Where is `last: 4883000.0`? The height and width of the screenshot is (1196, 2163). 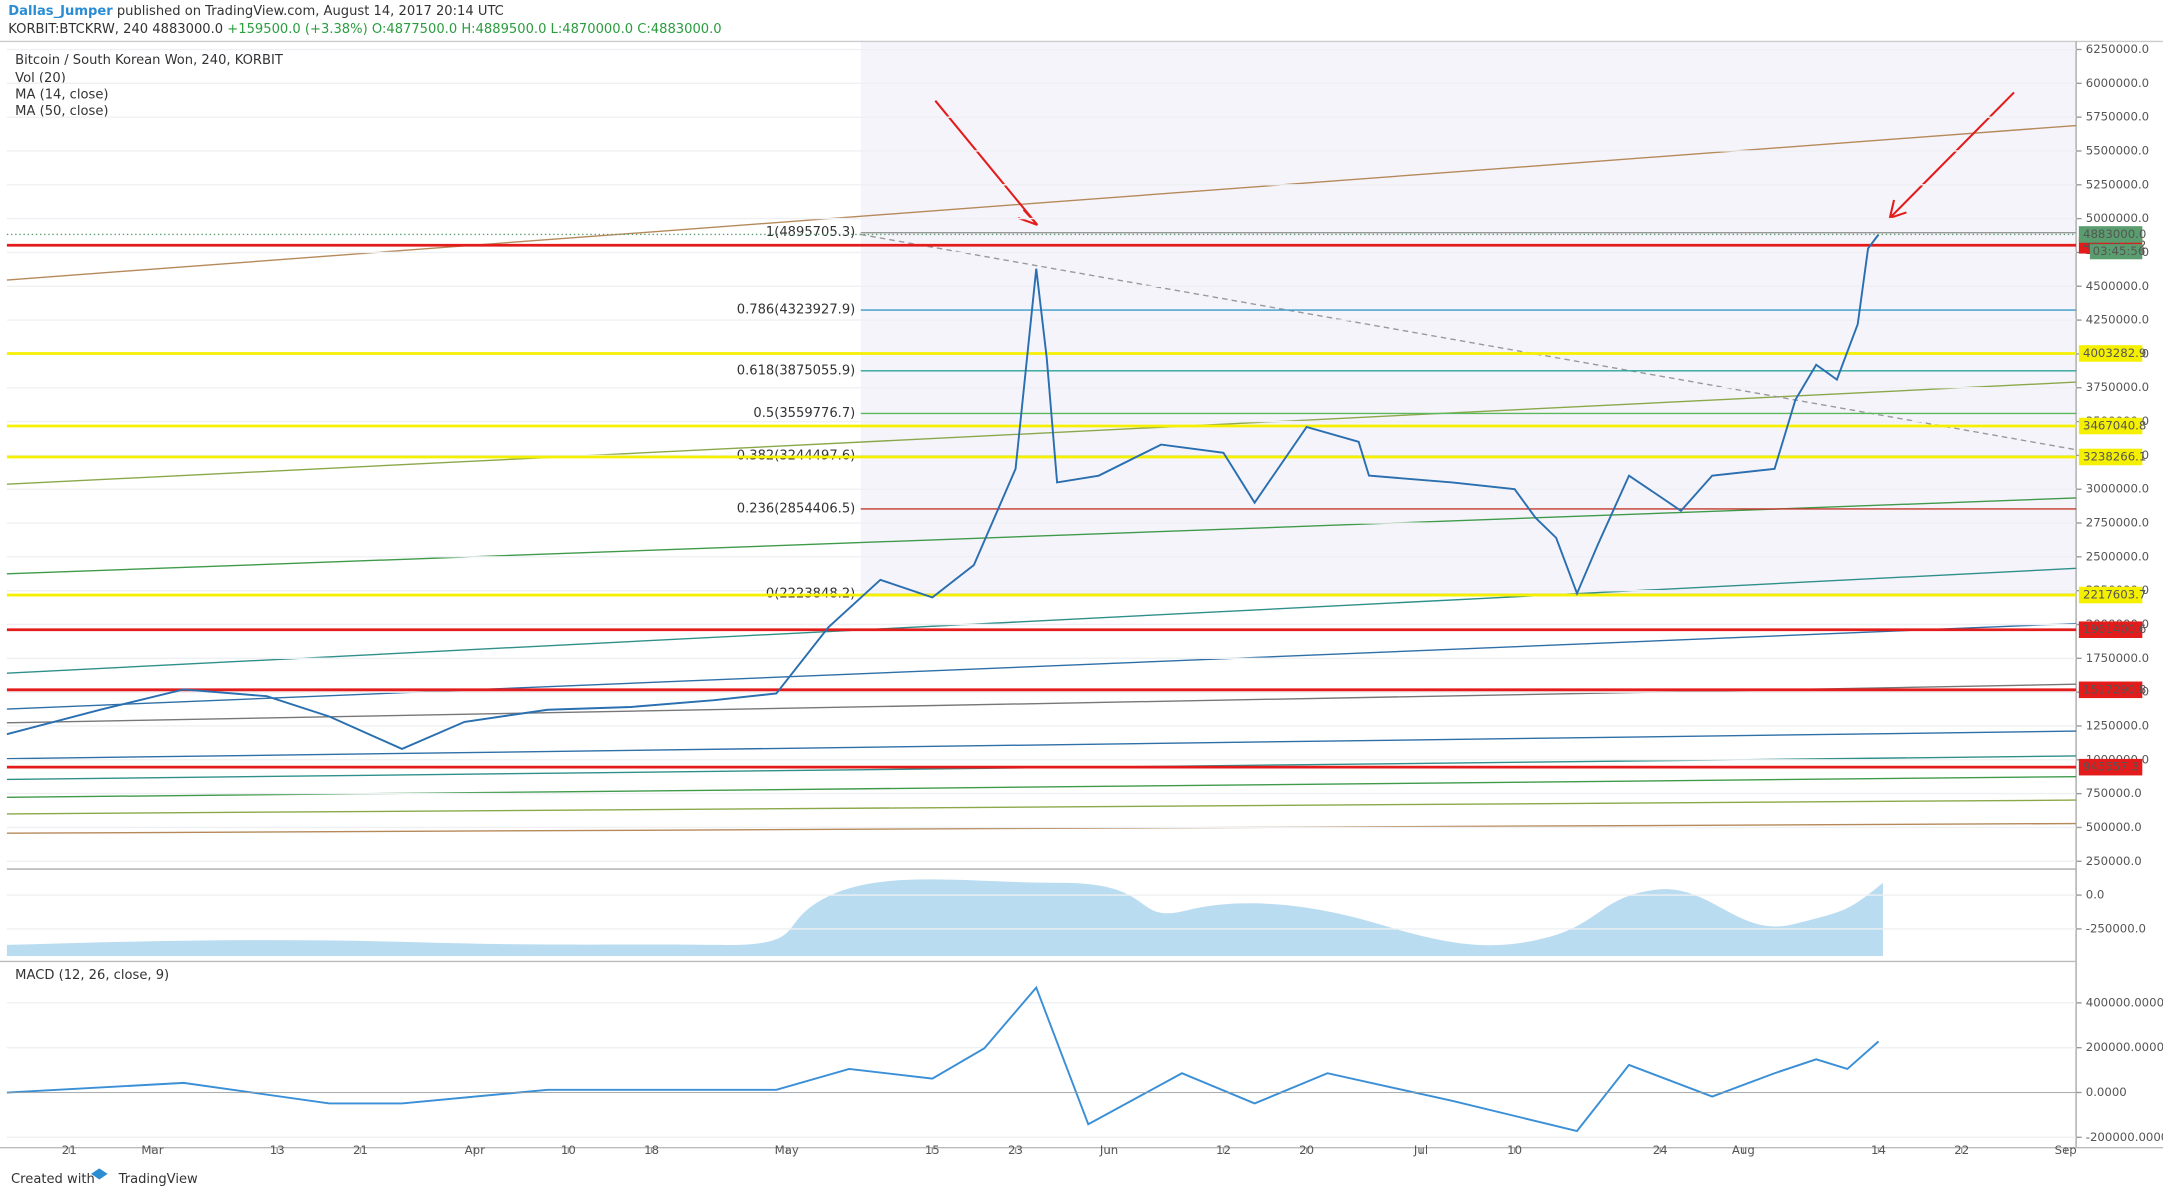 last: 4883000.0 is located at coordinates (187, 28).